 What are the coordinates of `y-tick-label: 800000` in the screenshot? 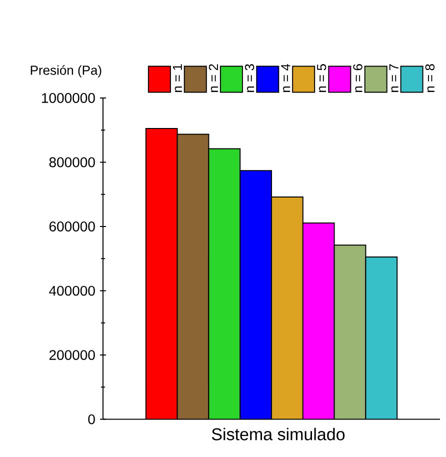 It's located at (72, 162).